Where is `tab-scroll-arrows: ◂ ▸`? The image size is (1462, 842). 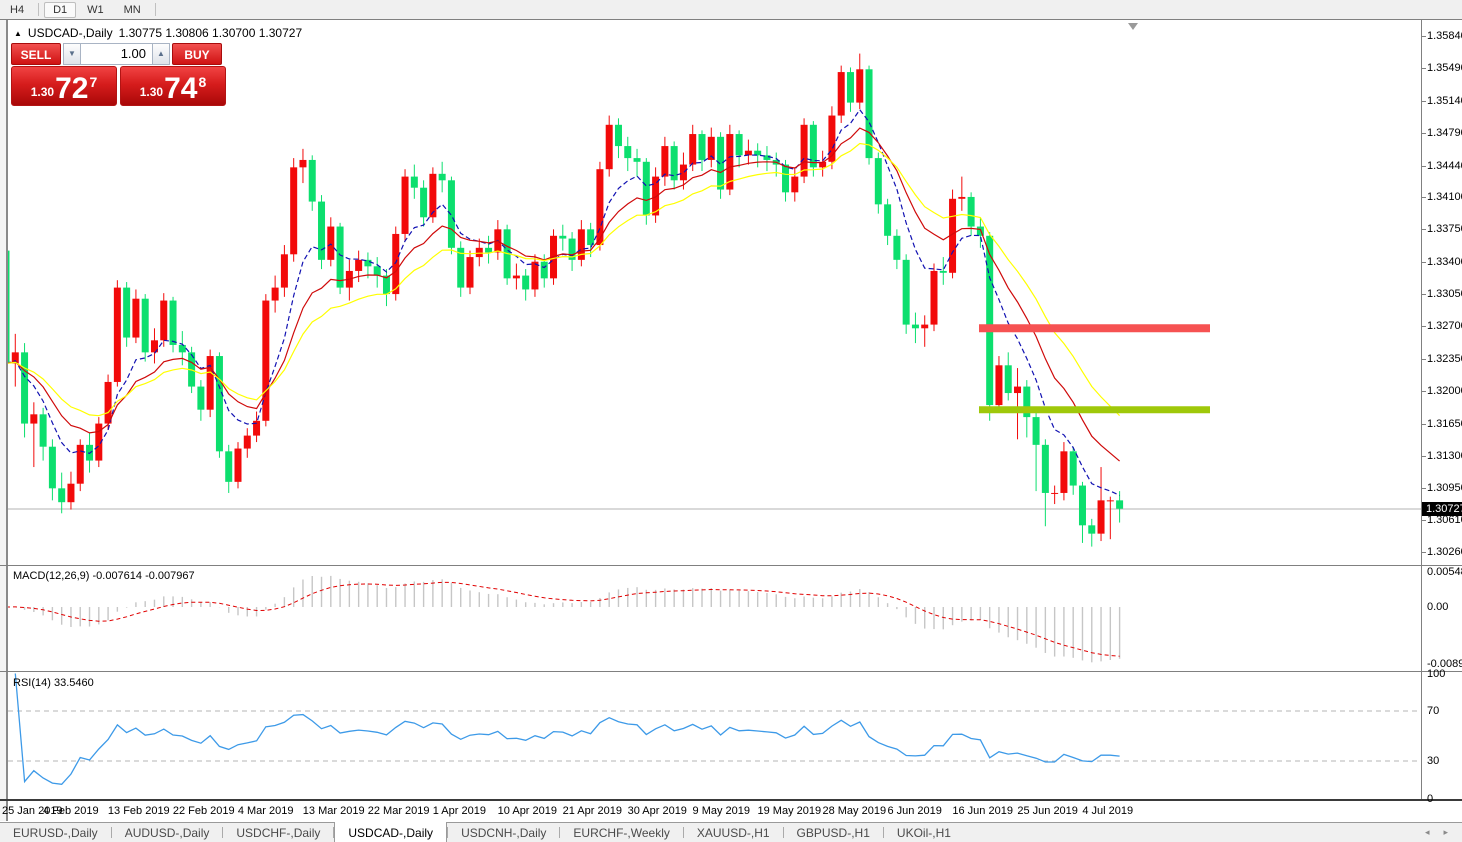 tab-scroll-arrows: ◂ ▸ is located at coordinates (1443, 832).